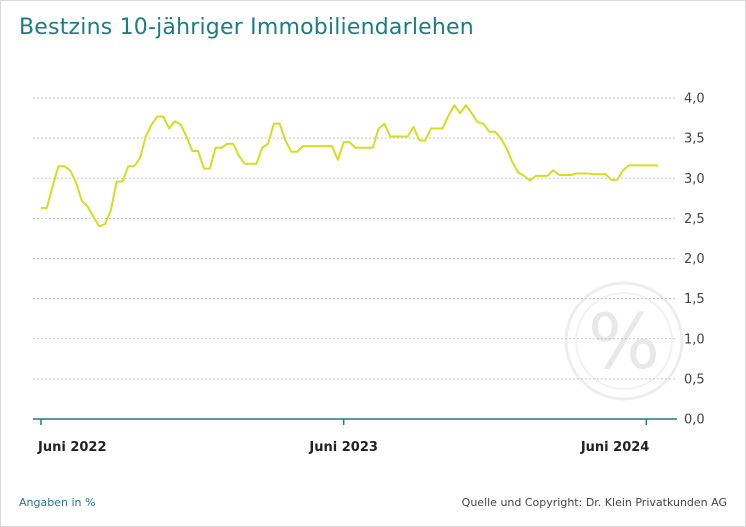  What do you see at coordinates (694, 99) in the screenshot?
I see `y-tick-label: 4,0` at bounding box center [694, 99].